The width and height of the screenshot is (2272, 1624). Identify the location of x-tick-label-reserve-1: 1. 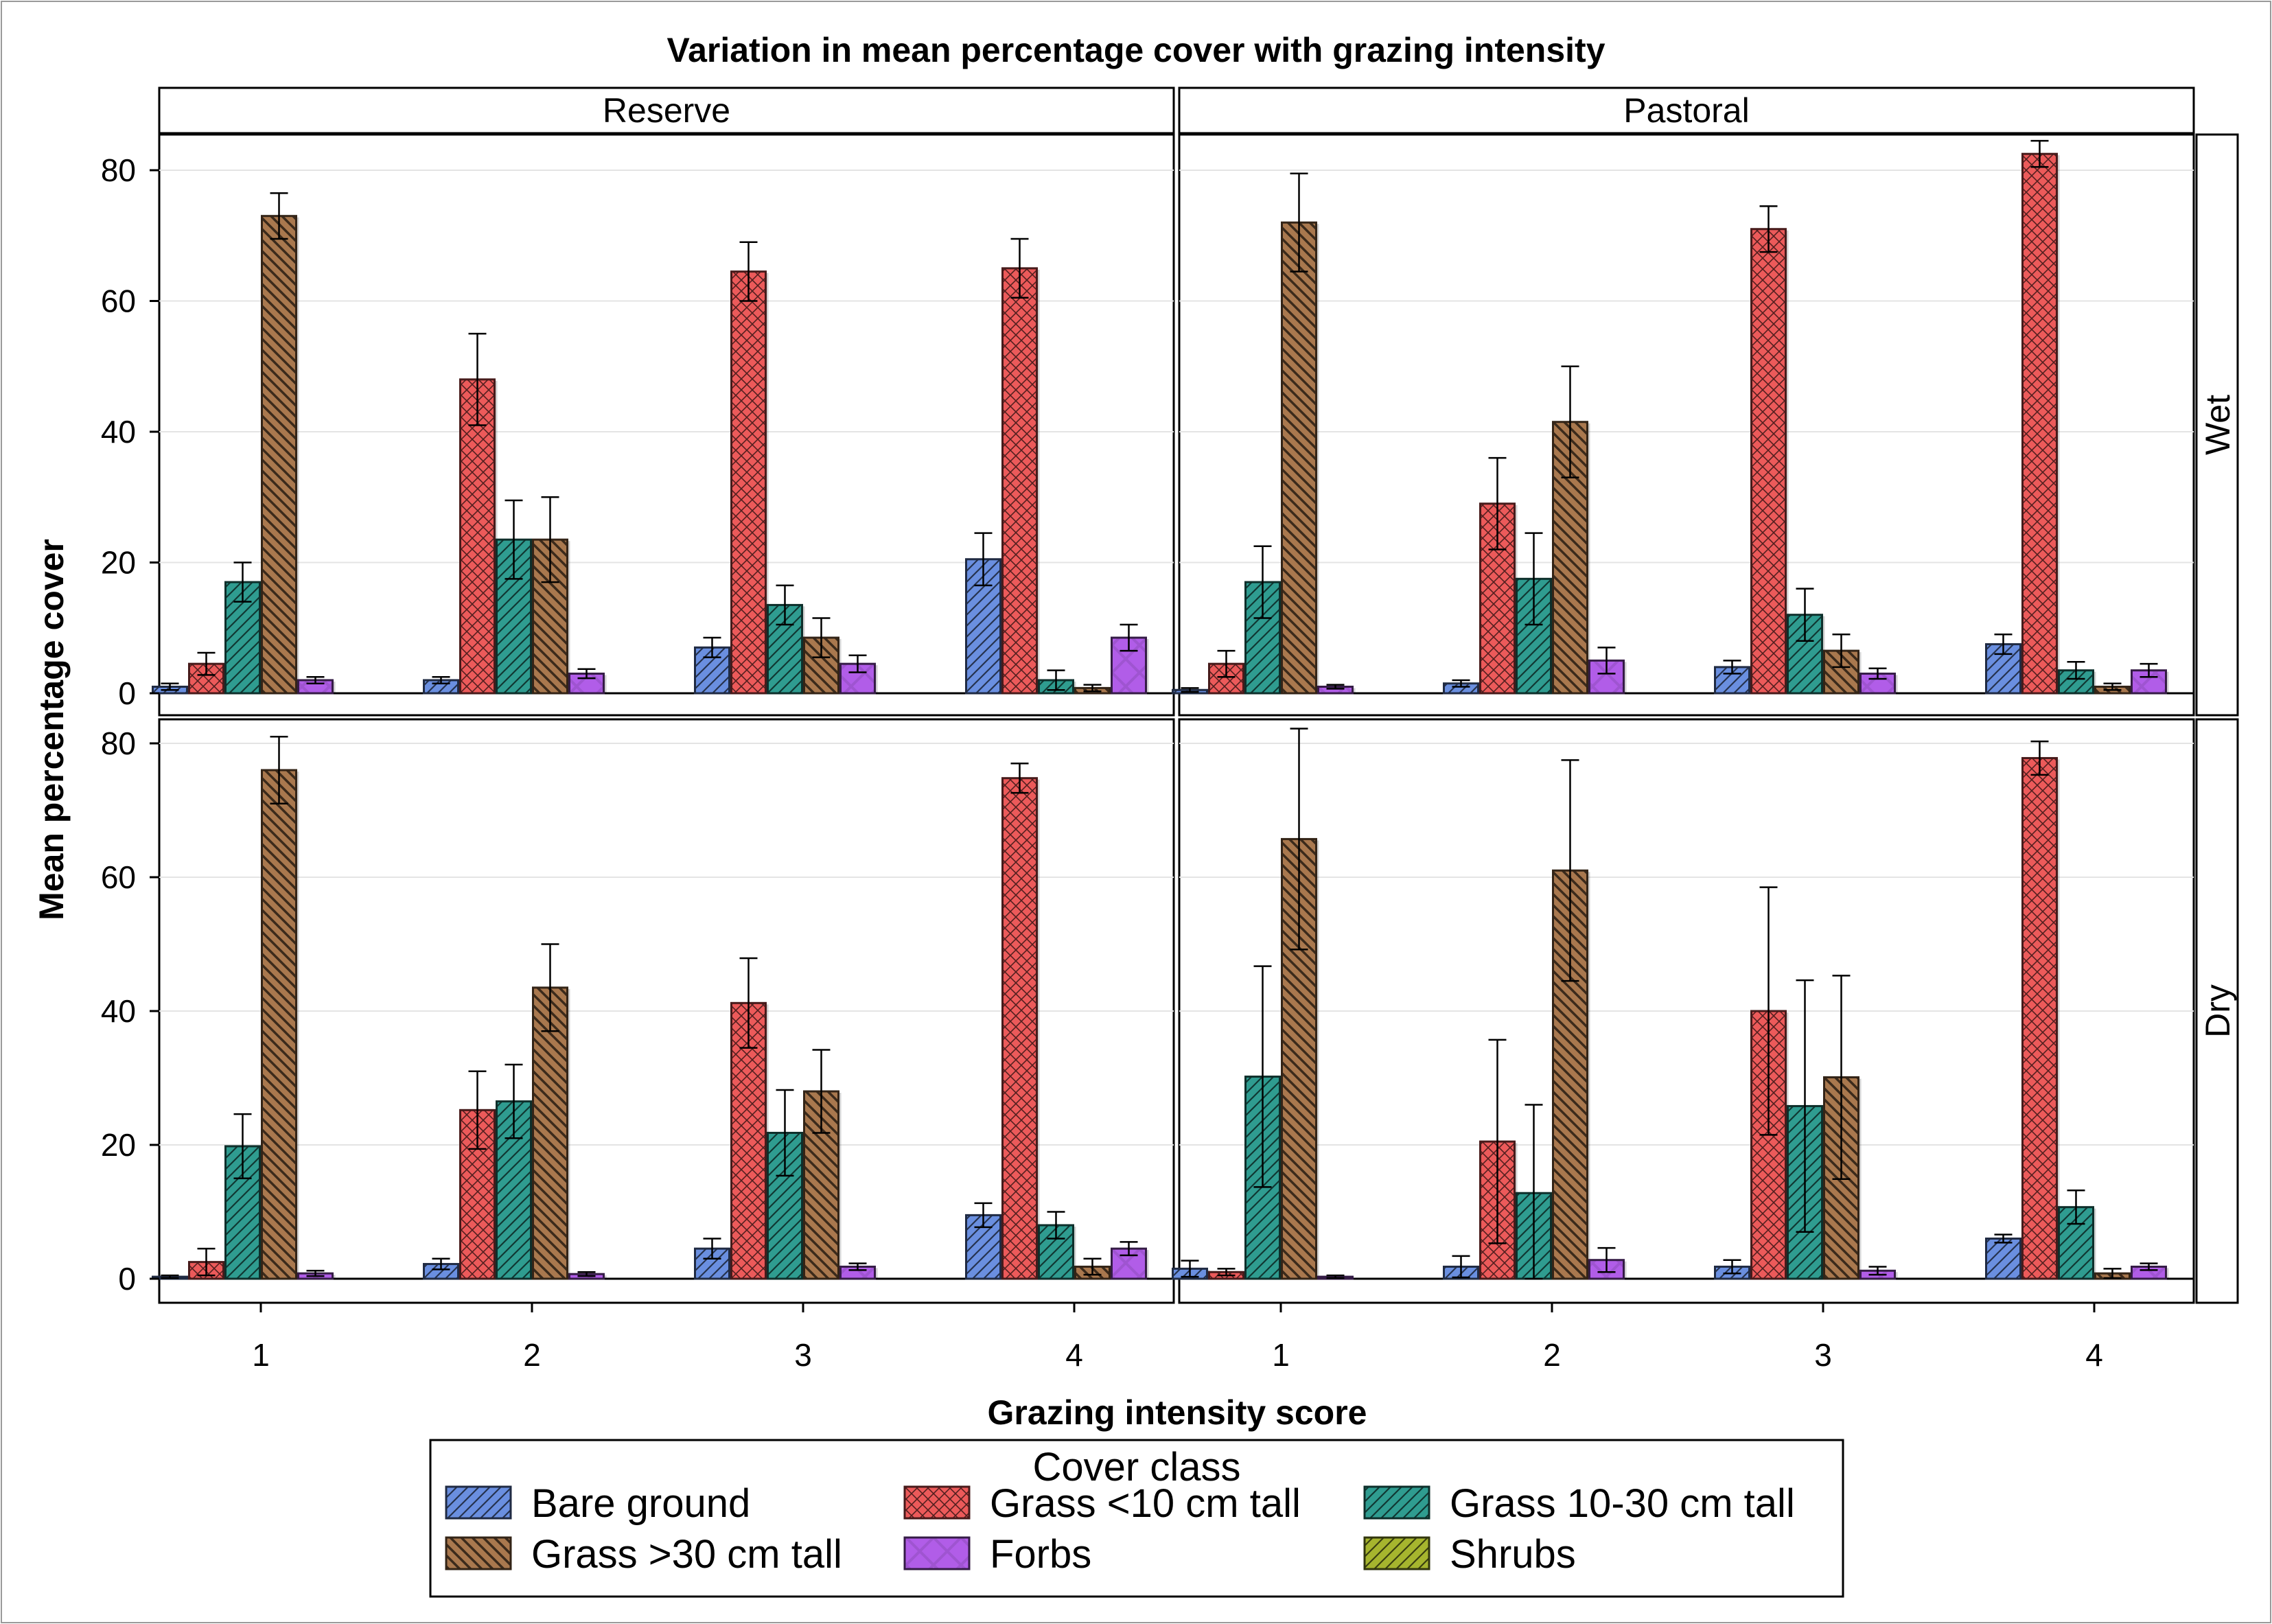
(261, 1355).